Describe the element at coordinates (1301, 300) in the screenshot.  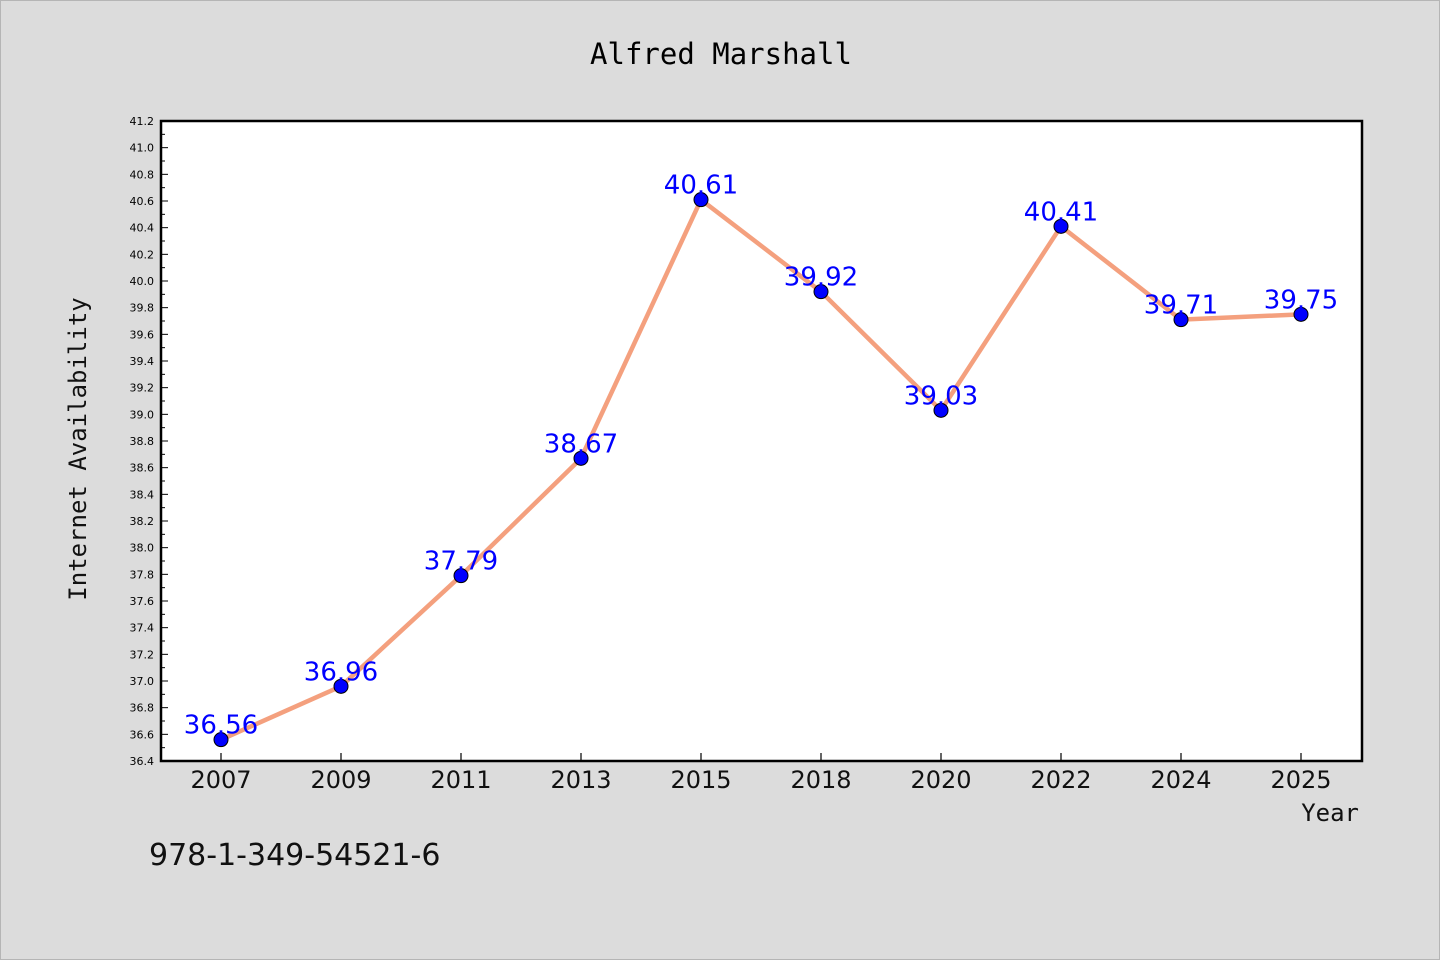
I see `data-label: 39.75` at that location.